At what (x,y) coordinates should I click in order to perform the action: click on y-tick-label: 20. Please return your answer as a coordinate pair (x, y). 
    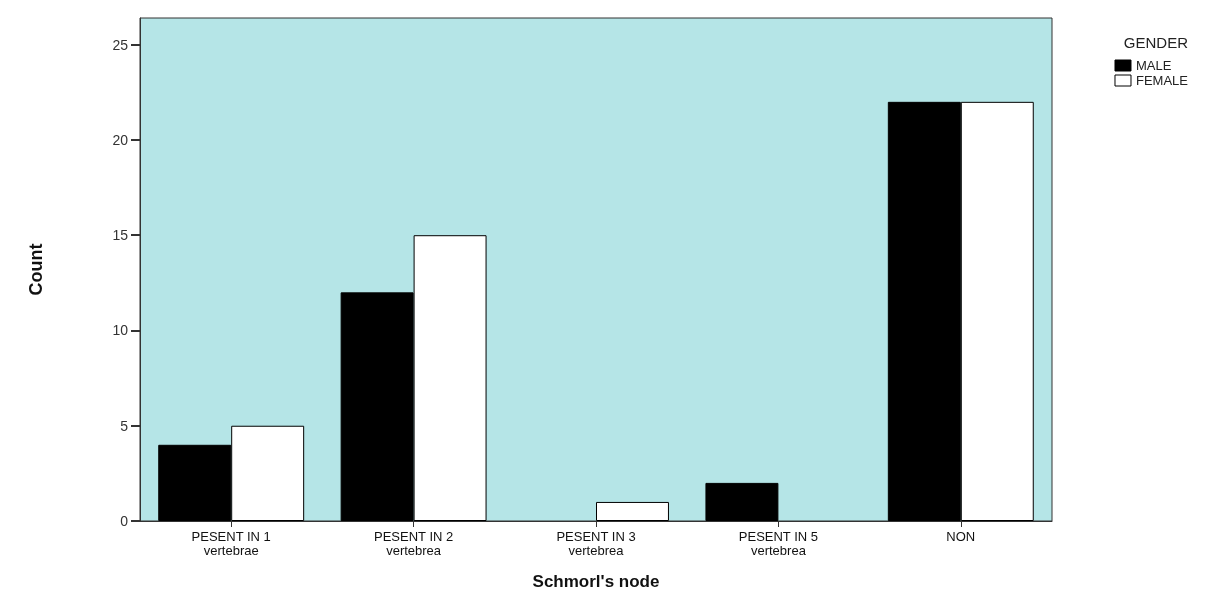
    Looking at the image, I should click on (120, 139).